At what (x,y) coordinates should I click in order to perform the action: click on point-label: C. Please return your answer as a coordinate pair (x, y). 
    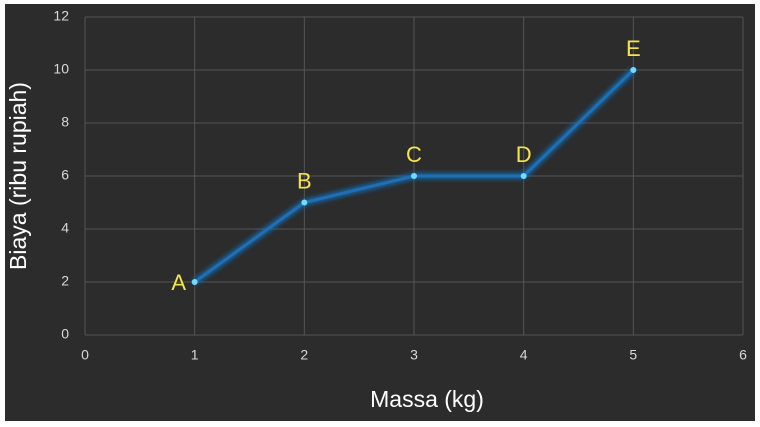
    Looking at the image, I should click on (414, 154).